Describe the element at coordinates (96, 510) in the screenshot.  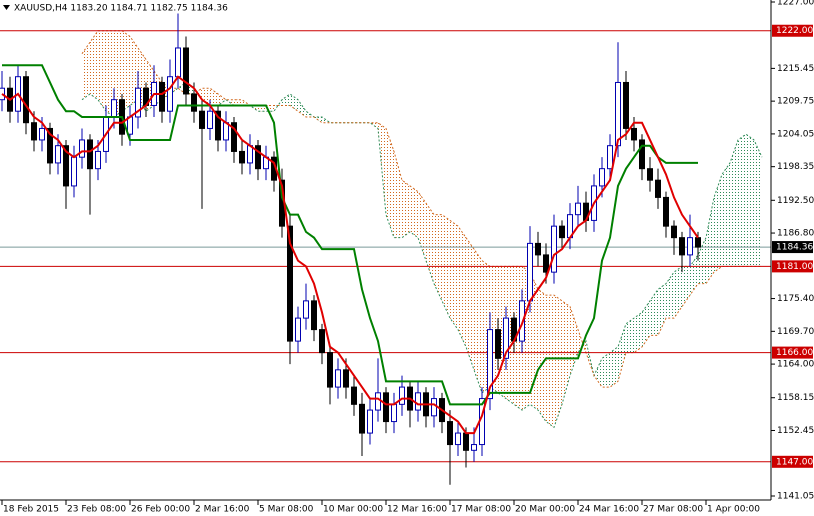
I see `x-tick-label: 23 Feb 08:00` at that location.